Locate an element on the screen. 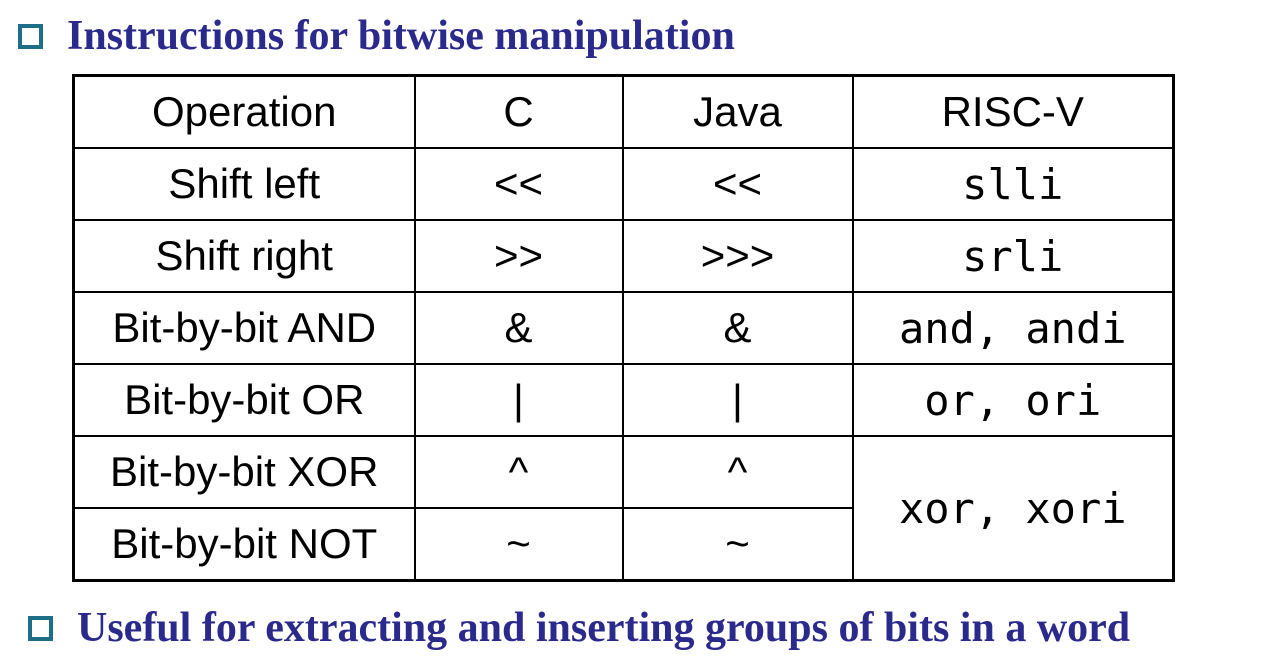 Image resolution: width=1282 pixels, height=662 pixels. cell-java: >>> is located at coordinates (737, 256).